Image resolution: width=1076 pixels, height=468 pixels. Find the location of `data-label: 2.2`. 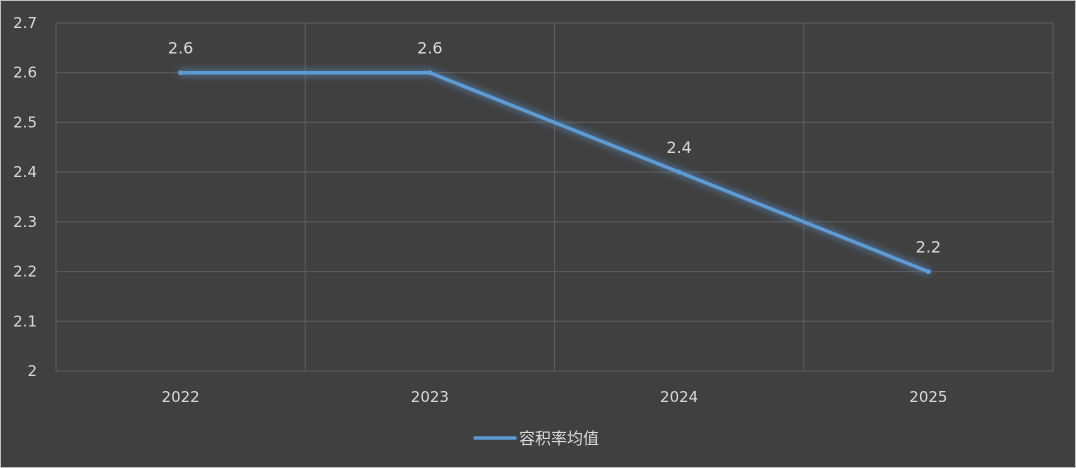

data-label: 2.2 is located at coordinates (928, 247).